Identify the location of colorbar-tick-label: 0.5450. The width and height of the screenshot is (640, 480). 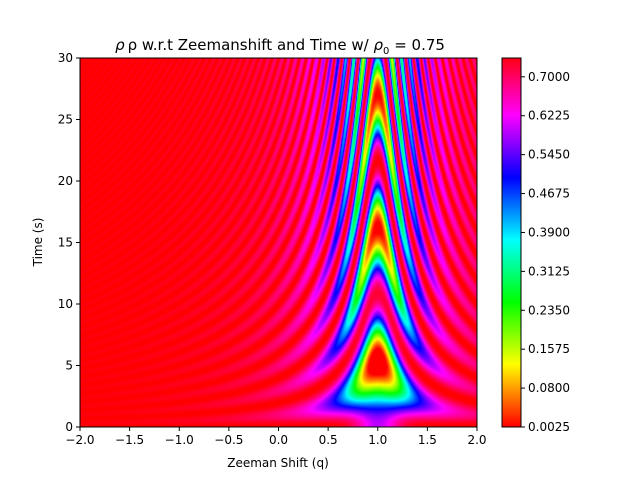
(549, 155).